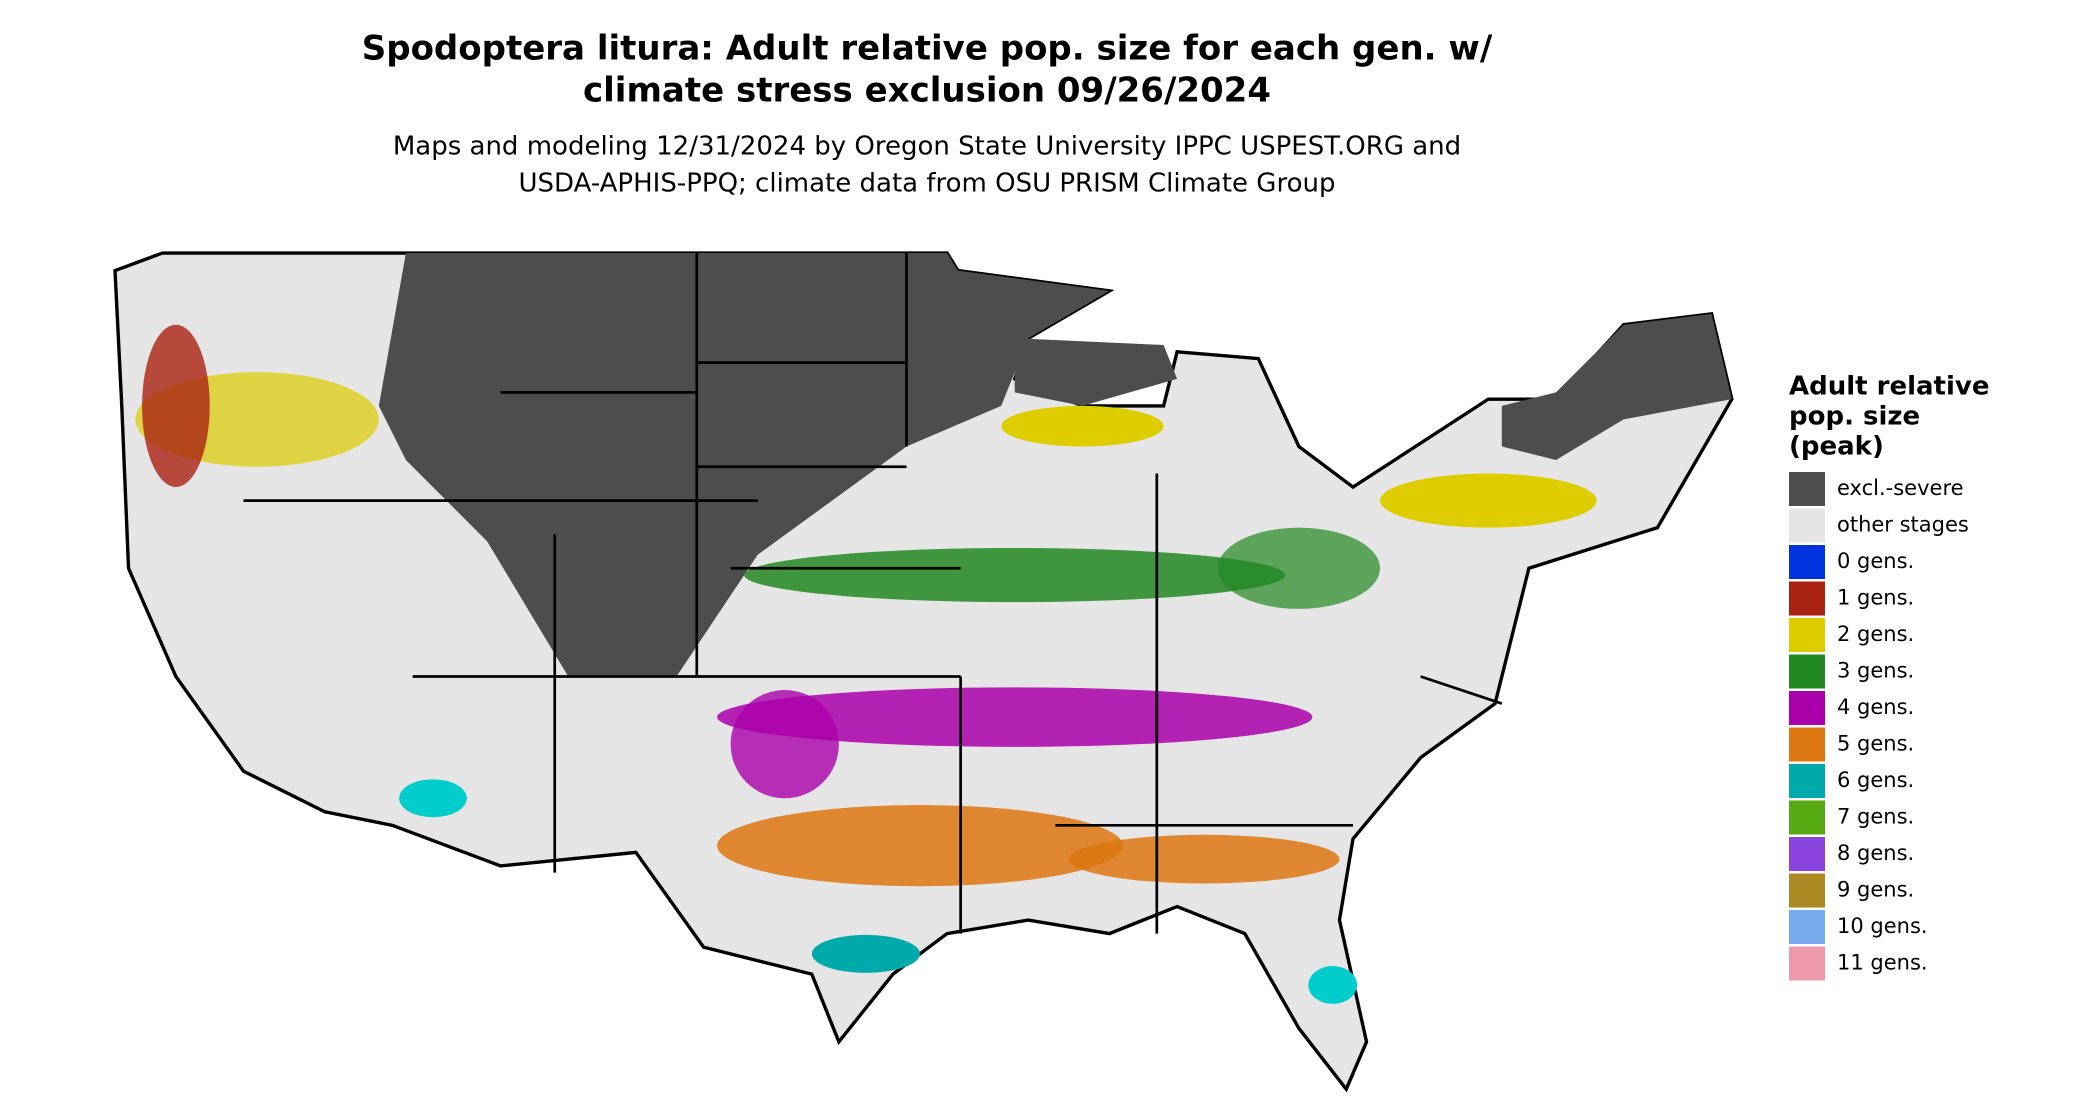  Describe the element at coordinates (1875, 853) in the screenshot. I see `legend-label: 8 gens.` at that location.